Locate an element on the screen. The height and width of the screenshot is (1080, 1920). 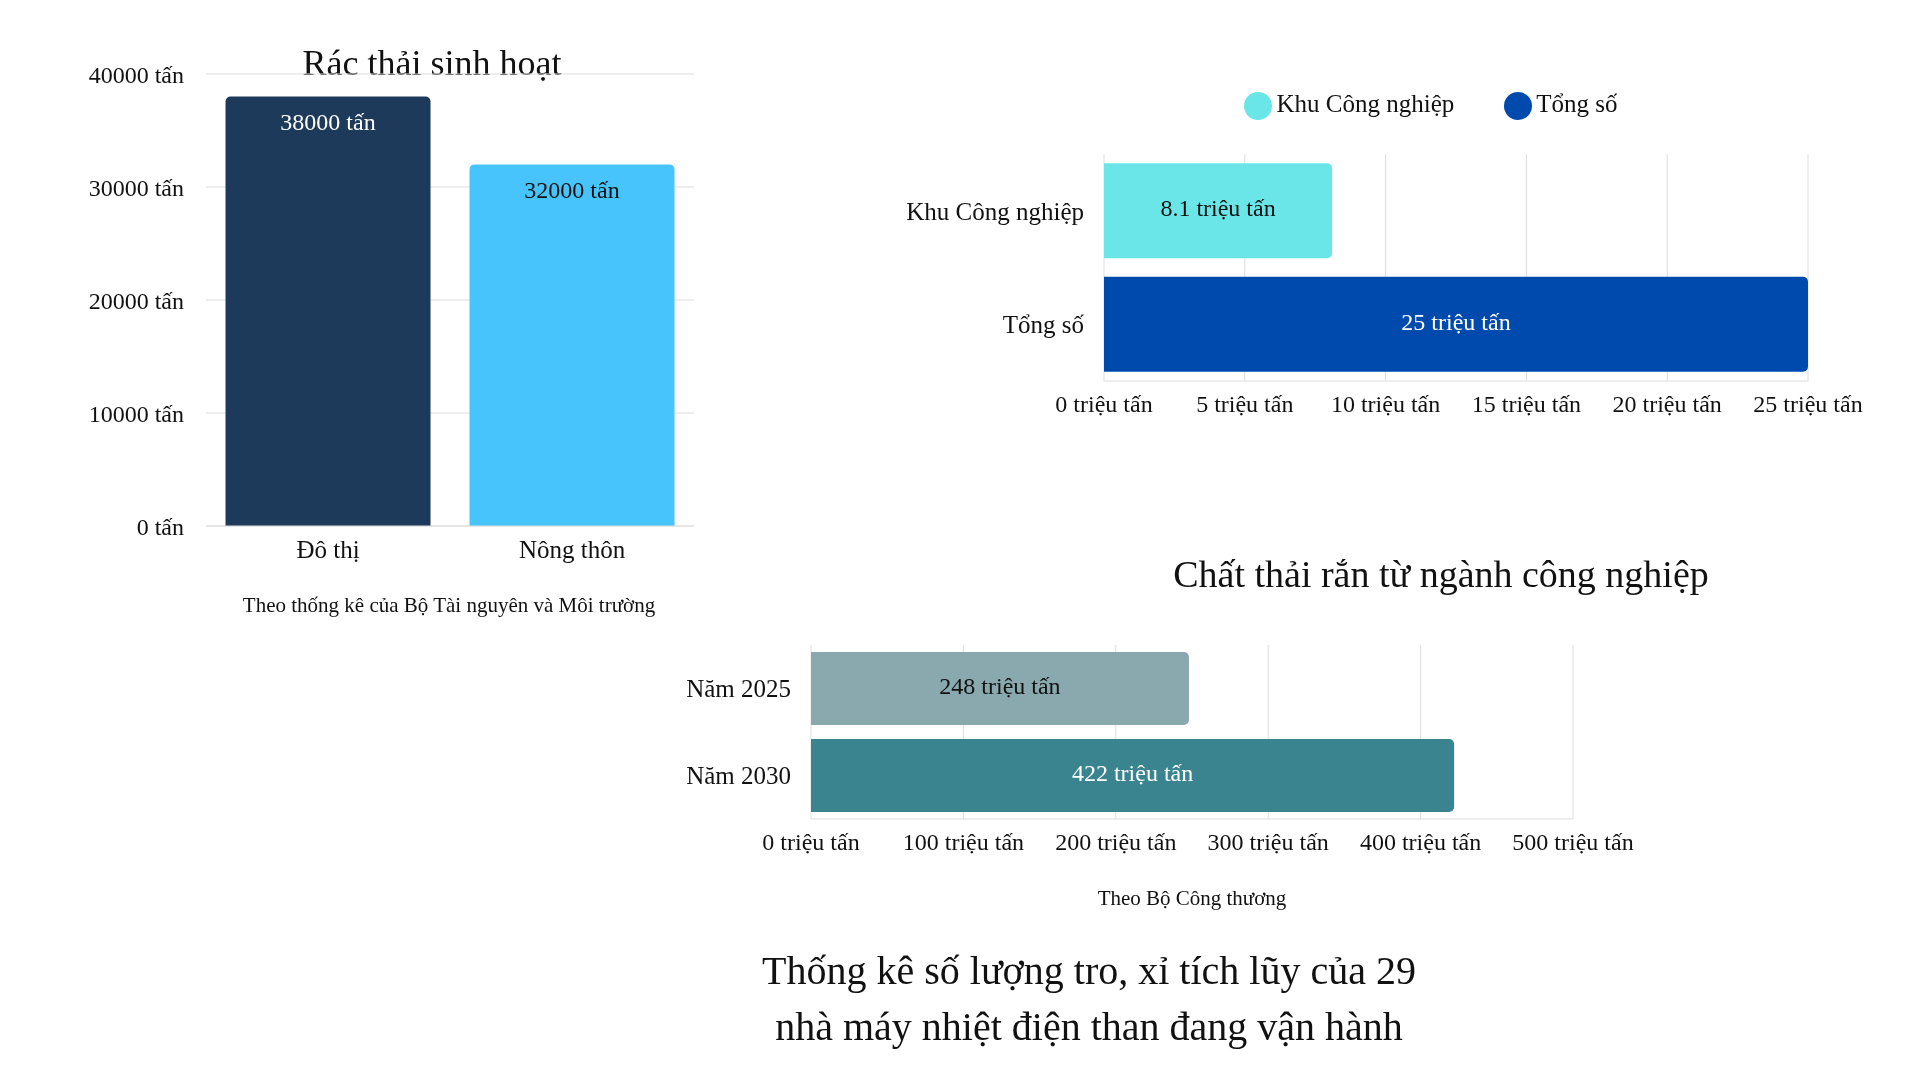
chart-title: Rác thải sinh hoạt is located at coordinates (432, 63).